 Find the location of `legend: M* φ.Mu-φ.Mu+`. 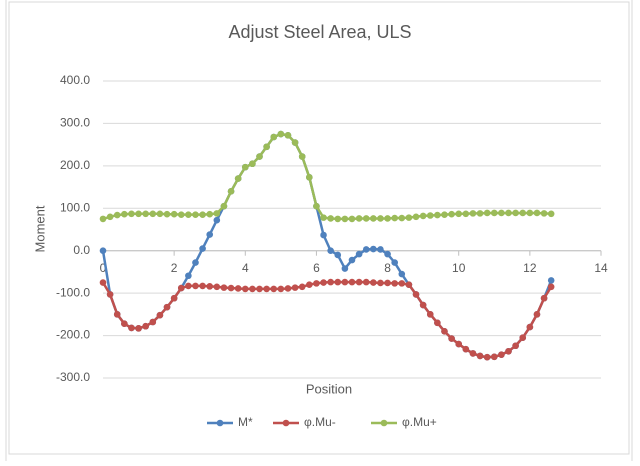

legend: M* φ.Mu-φ.Mu+ is located at coordinates (322, 422).